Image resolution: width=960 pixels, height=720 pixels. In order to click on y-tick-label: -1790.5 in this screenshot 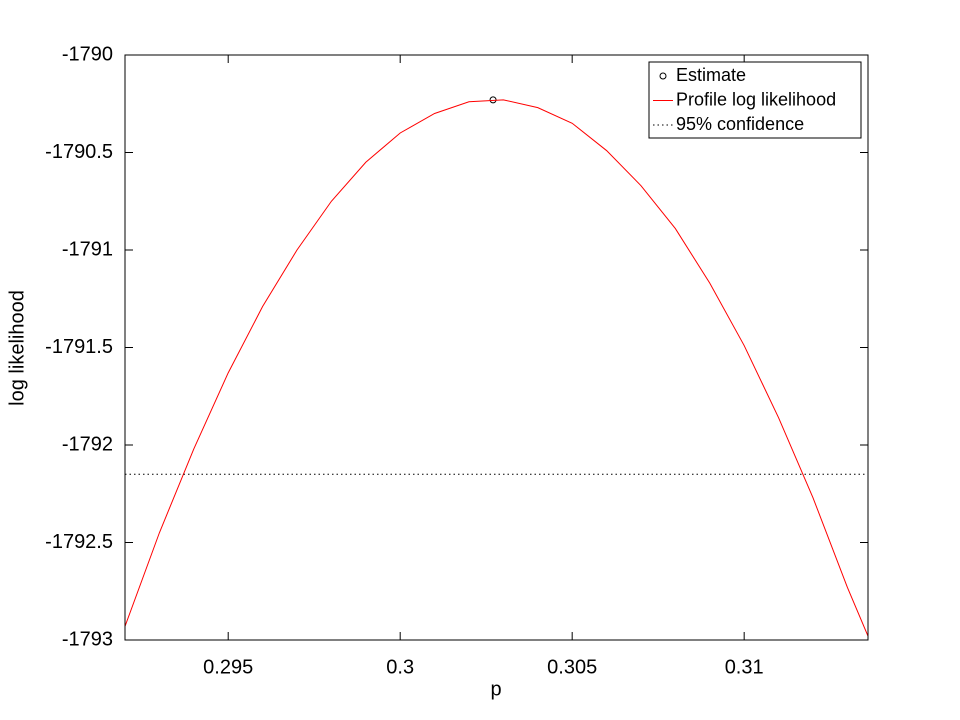, I will do `click(79, 152)`.